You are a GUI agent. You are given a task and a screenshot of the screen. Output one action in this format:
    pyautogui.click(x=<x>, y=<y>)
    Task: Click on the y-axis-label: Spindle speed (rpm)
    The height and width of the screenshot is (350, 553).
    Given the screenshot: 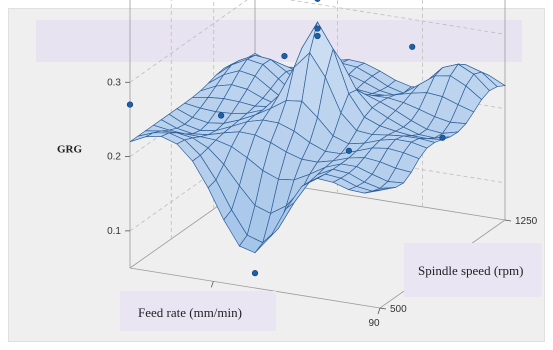 What is the action you would take?
    pyautogui.click(x=471, y=270)
    